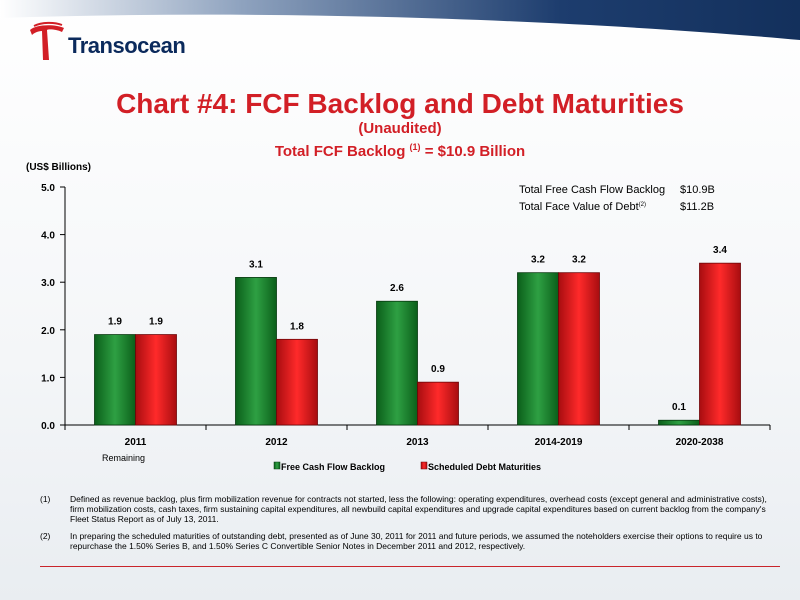  Describe the element at coordinates (58, 167) in the screenshot. I see `y-unit-label: (US$ Billions)` at that location.